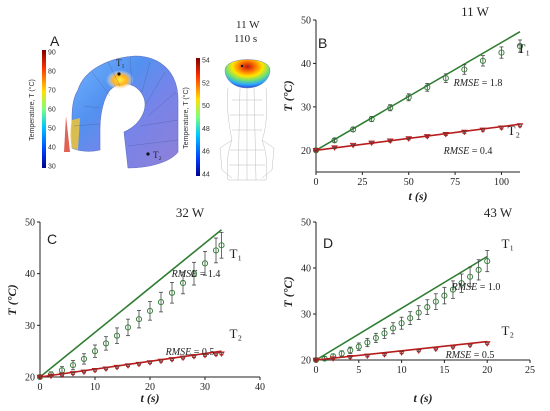 The width and height of the screenshot is (550, 411). Describe the element at coordinates (421, 92) in the screenshot. I see `series-1: T₁ RMSE = 1.8` at that location.